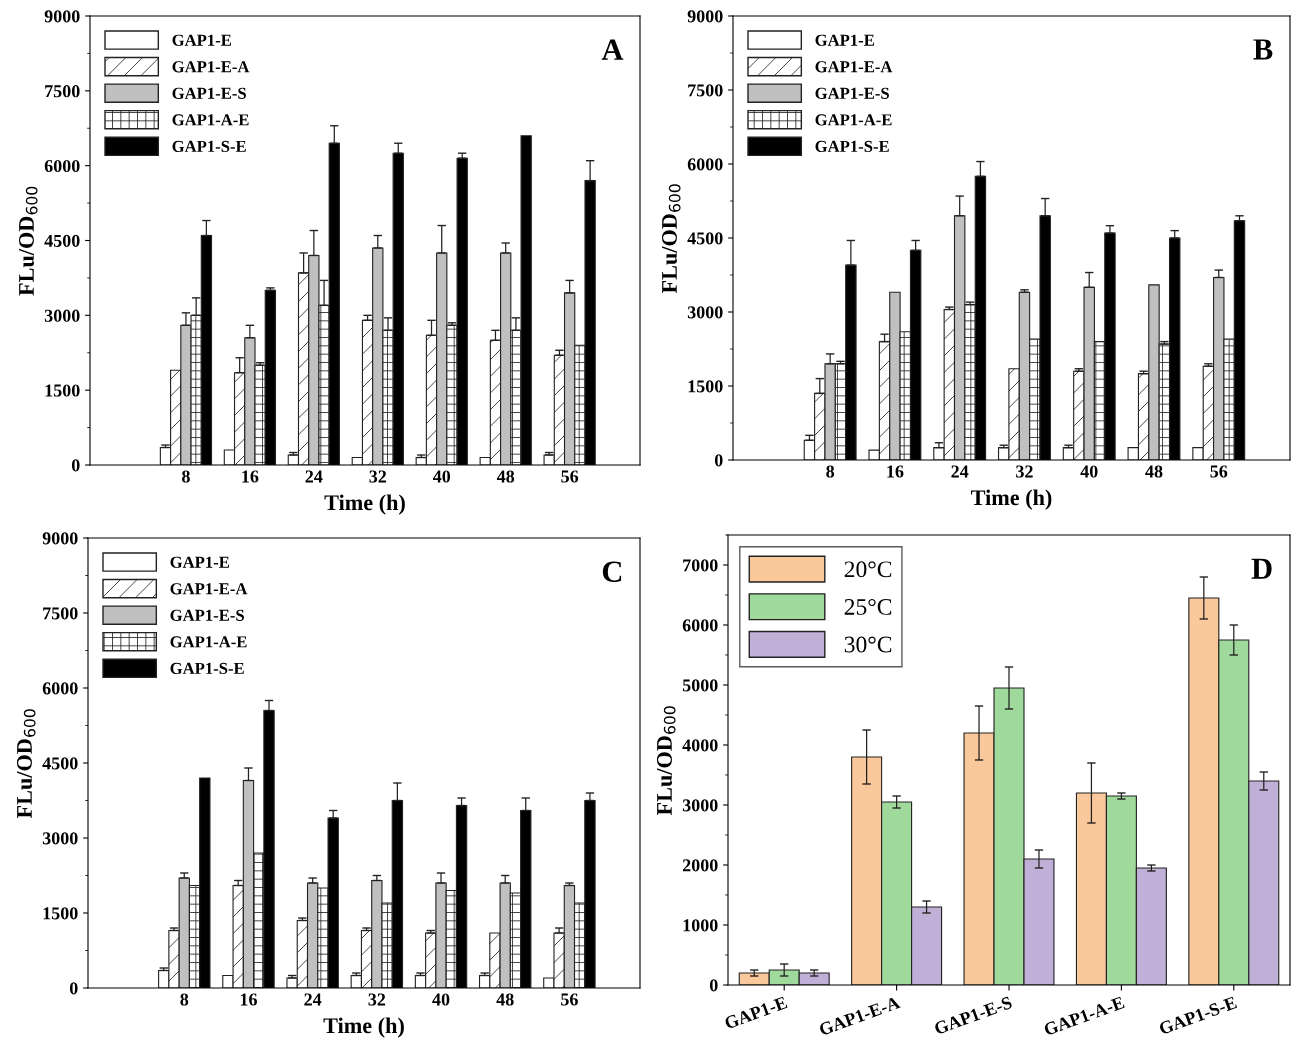  I want to click on text: B, so click(1263, 49).